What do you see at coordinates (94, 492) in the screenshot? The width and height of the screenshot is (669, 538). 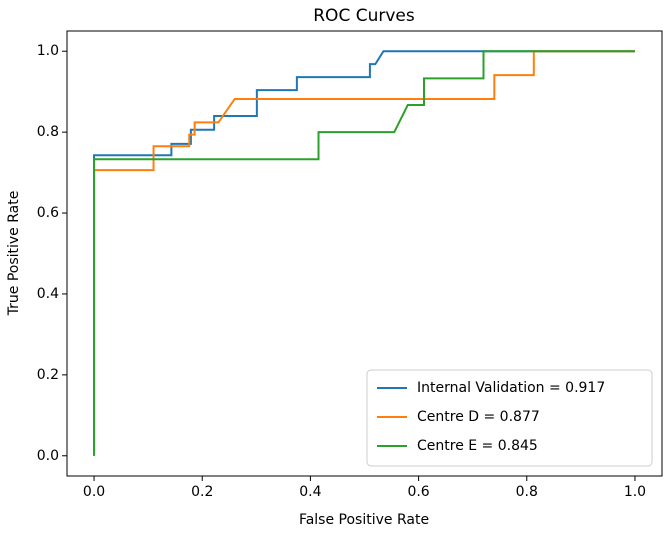 I see `x-tick-label: 0.0` at bounding box center [94, 492].